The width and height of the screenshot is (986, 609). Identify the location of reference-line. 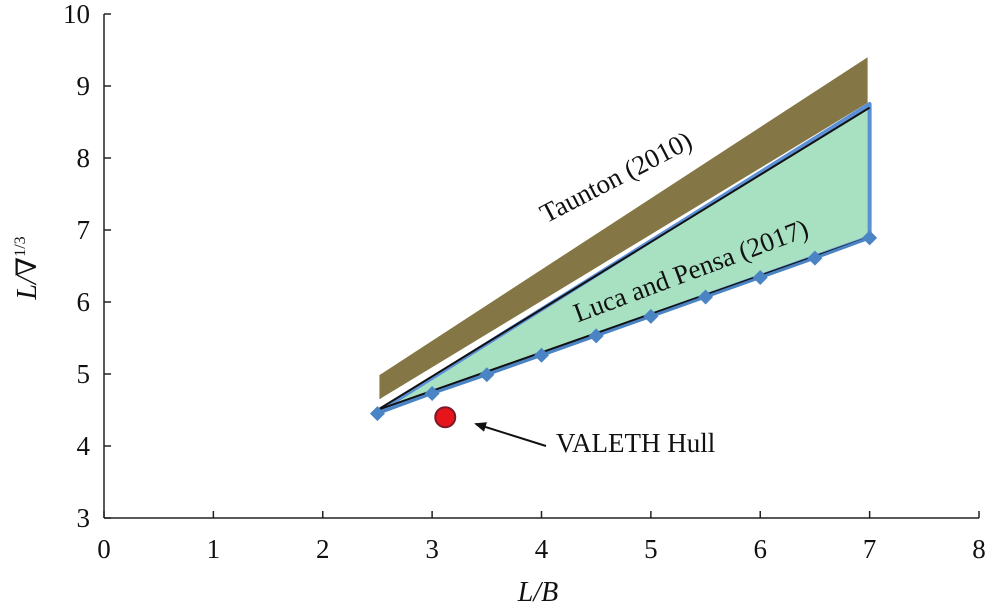
(623, 323).